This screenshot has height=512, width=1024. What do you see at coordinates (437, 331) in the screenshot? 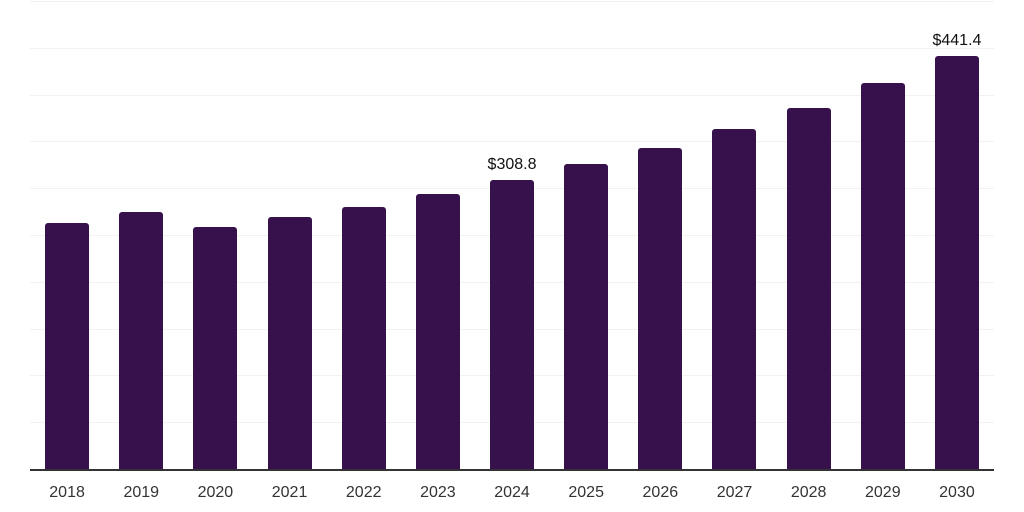
I see `bar-2023` at bounding box center [437, 331].